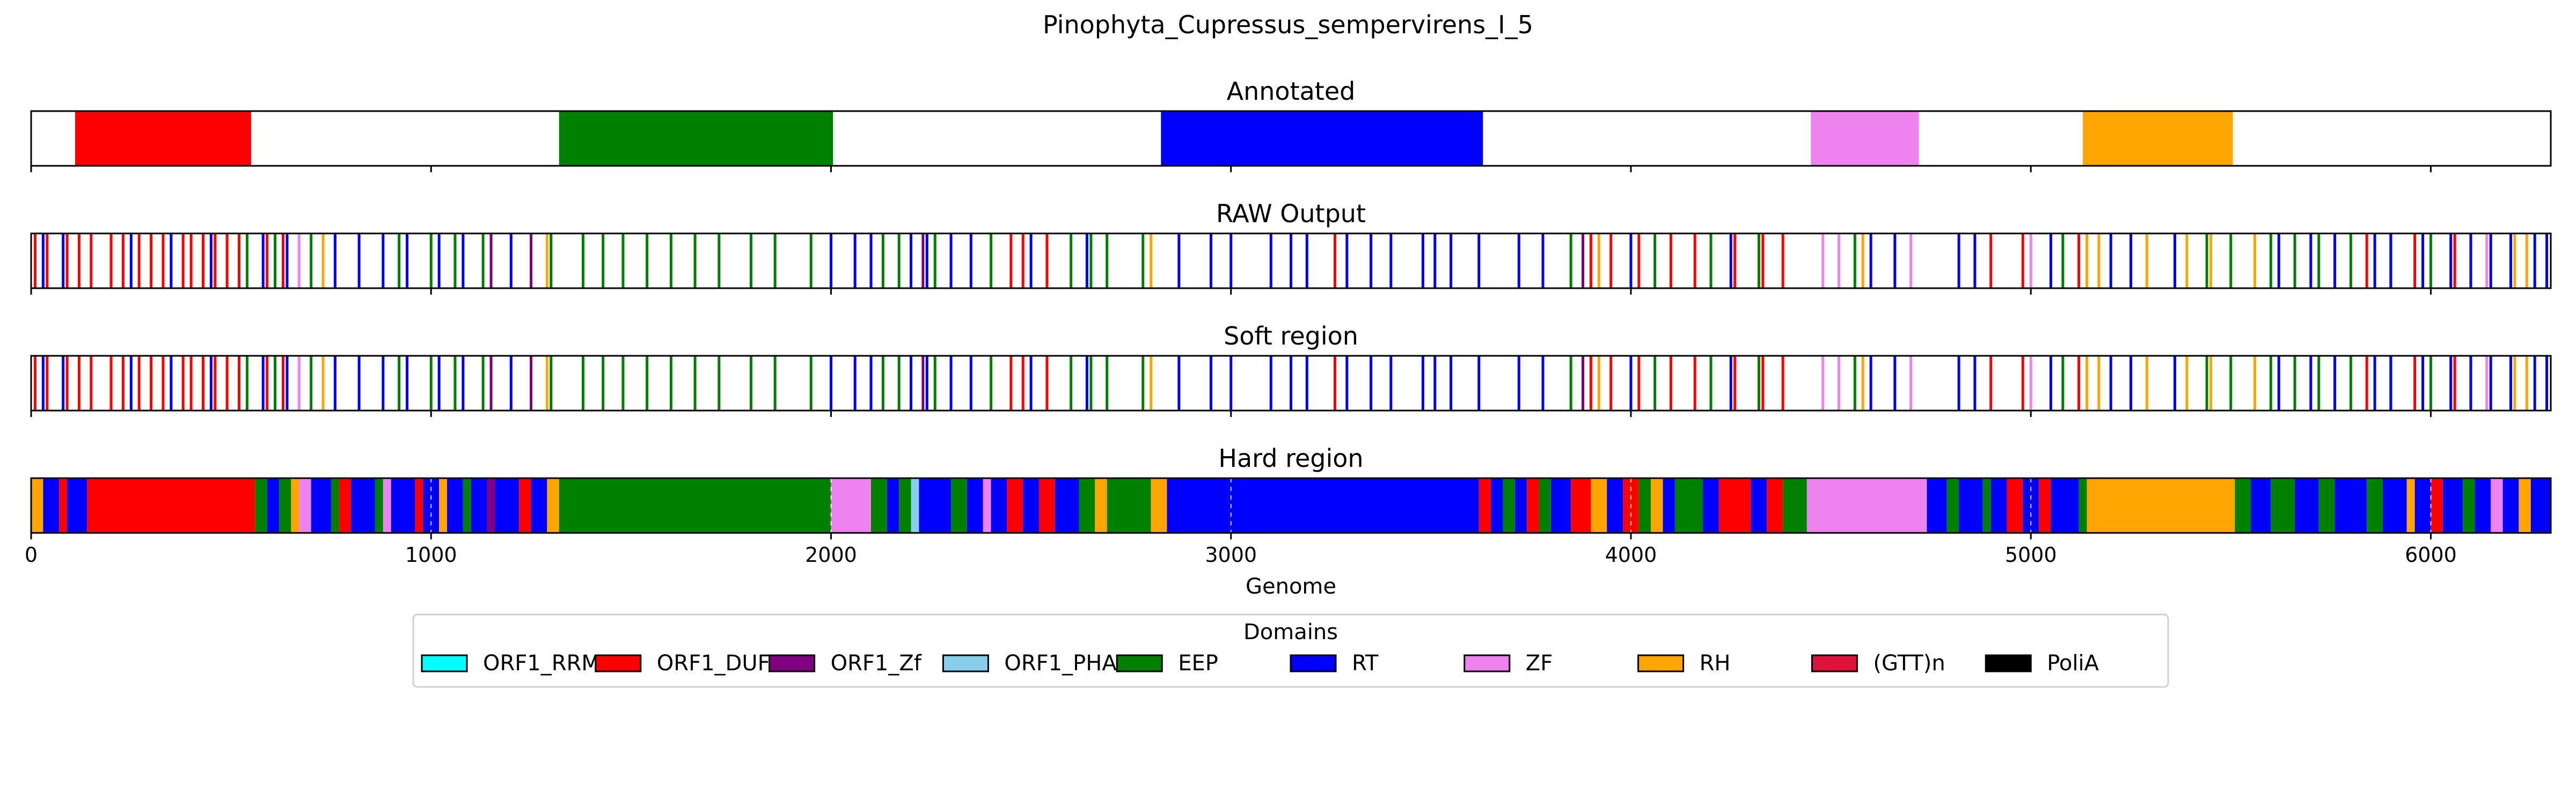  I want to click on legend-label: ORF1_PHA, so click(1060, 663).